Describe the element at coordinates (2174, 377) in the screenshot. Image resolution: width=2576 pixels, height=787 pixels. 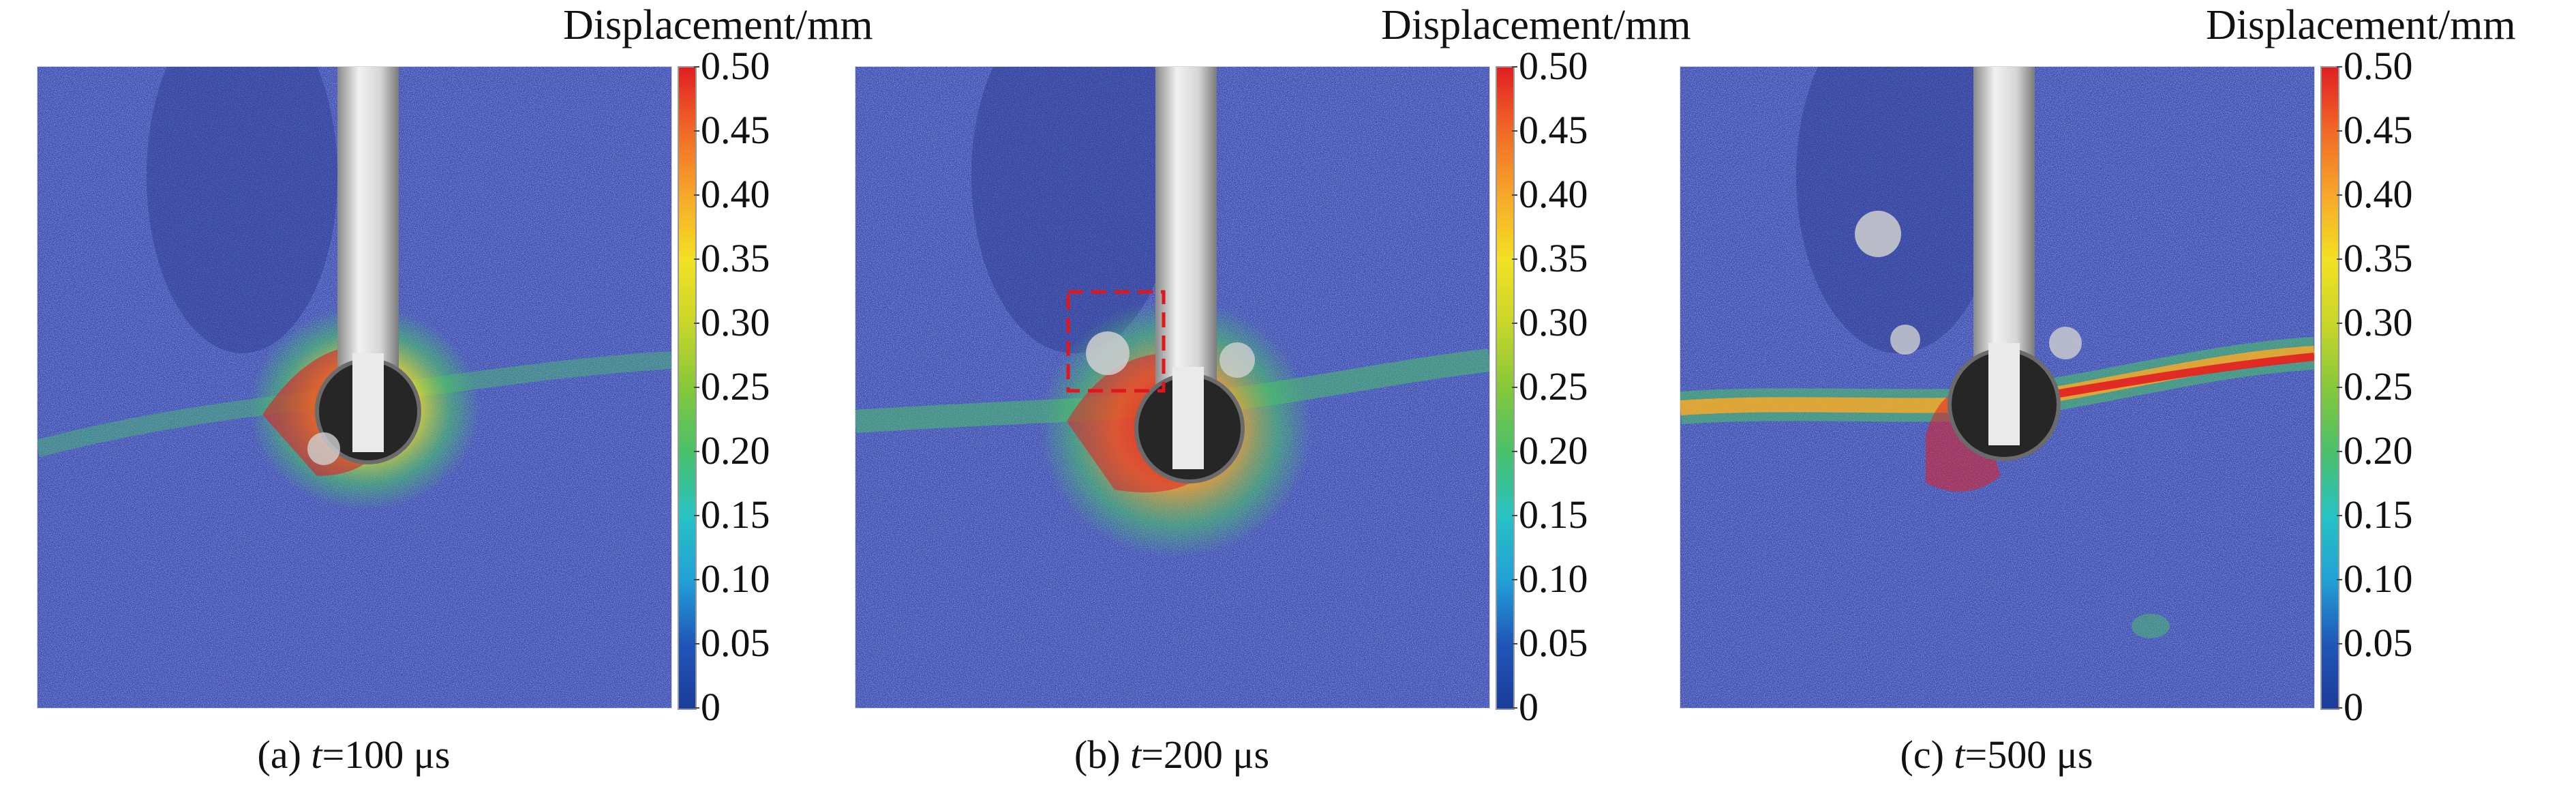
I see `crack-band-core` at that location.